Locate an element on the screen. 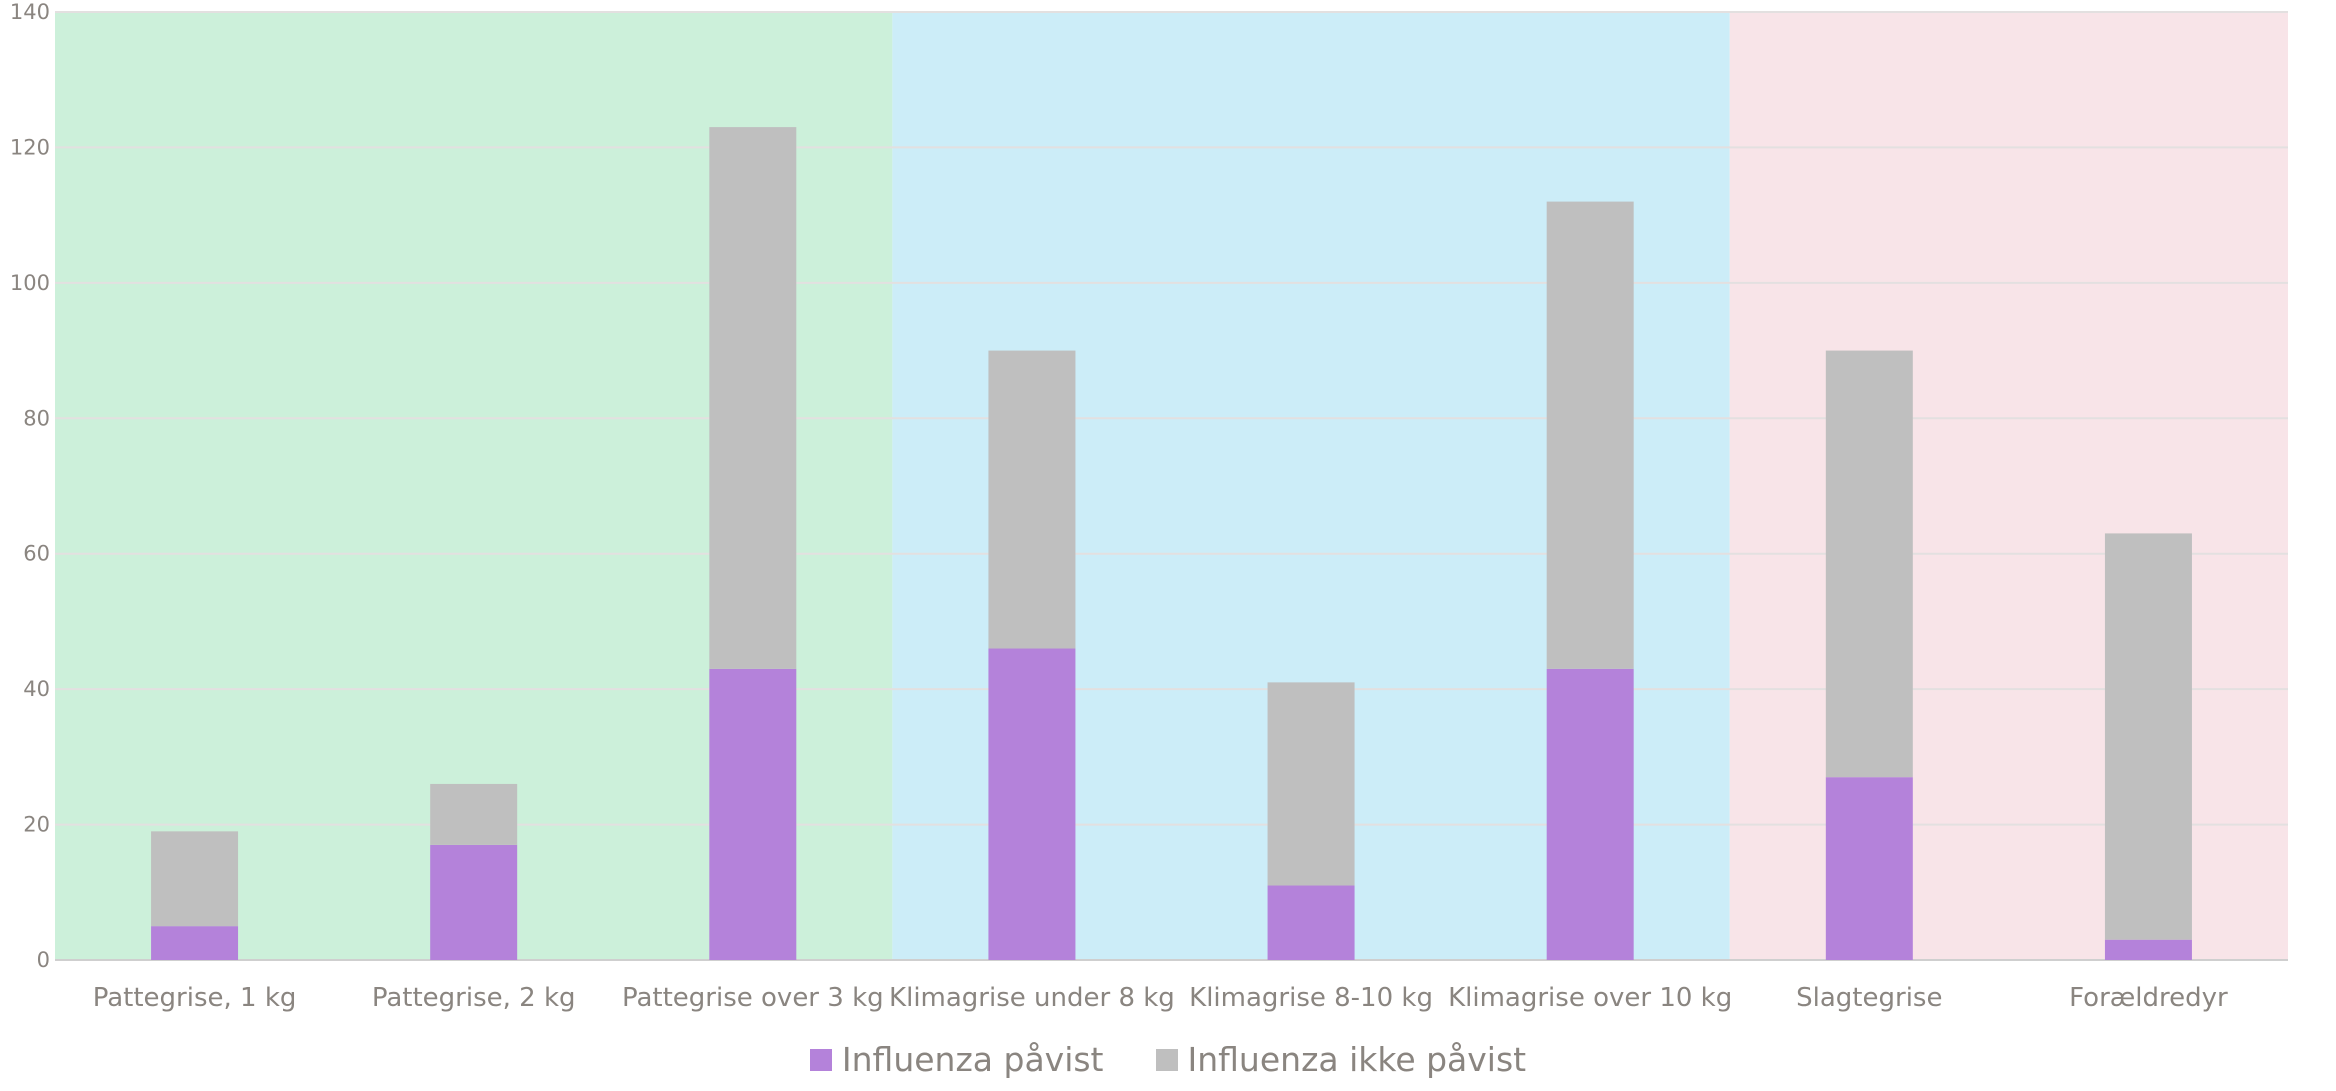  legend-swatch-pavist is located at coordinates (820, 1059).